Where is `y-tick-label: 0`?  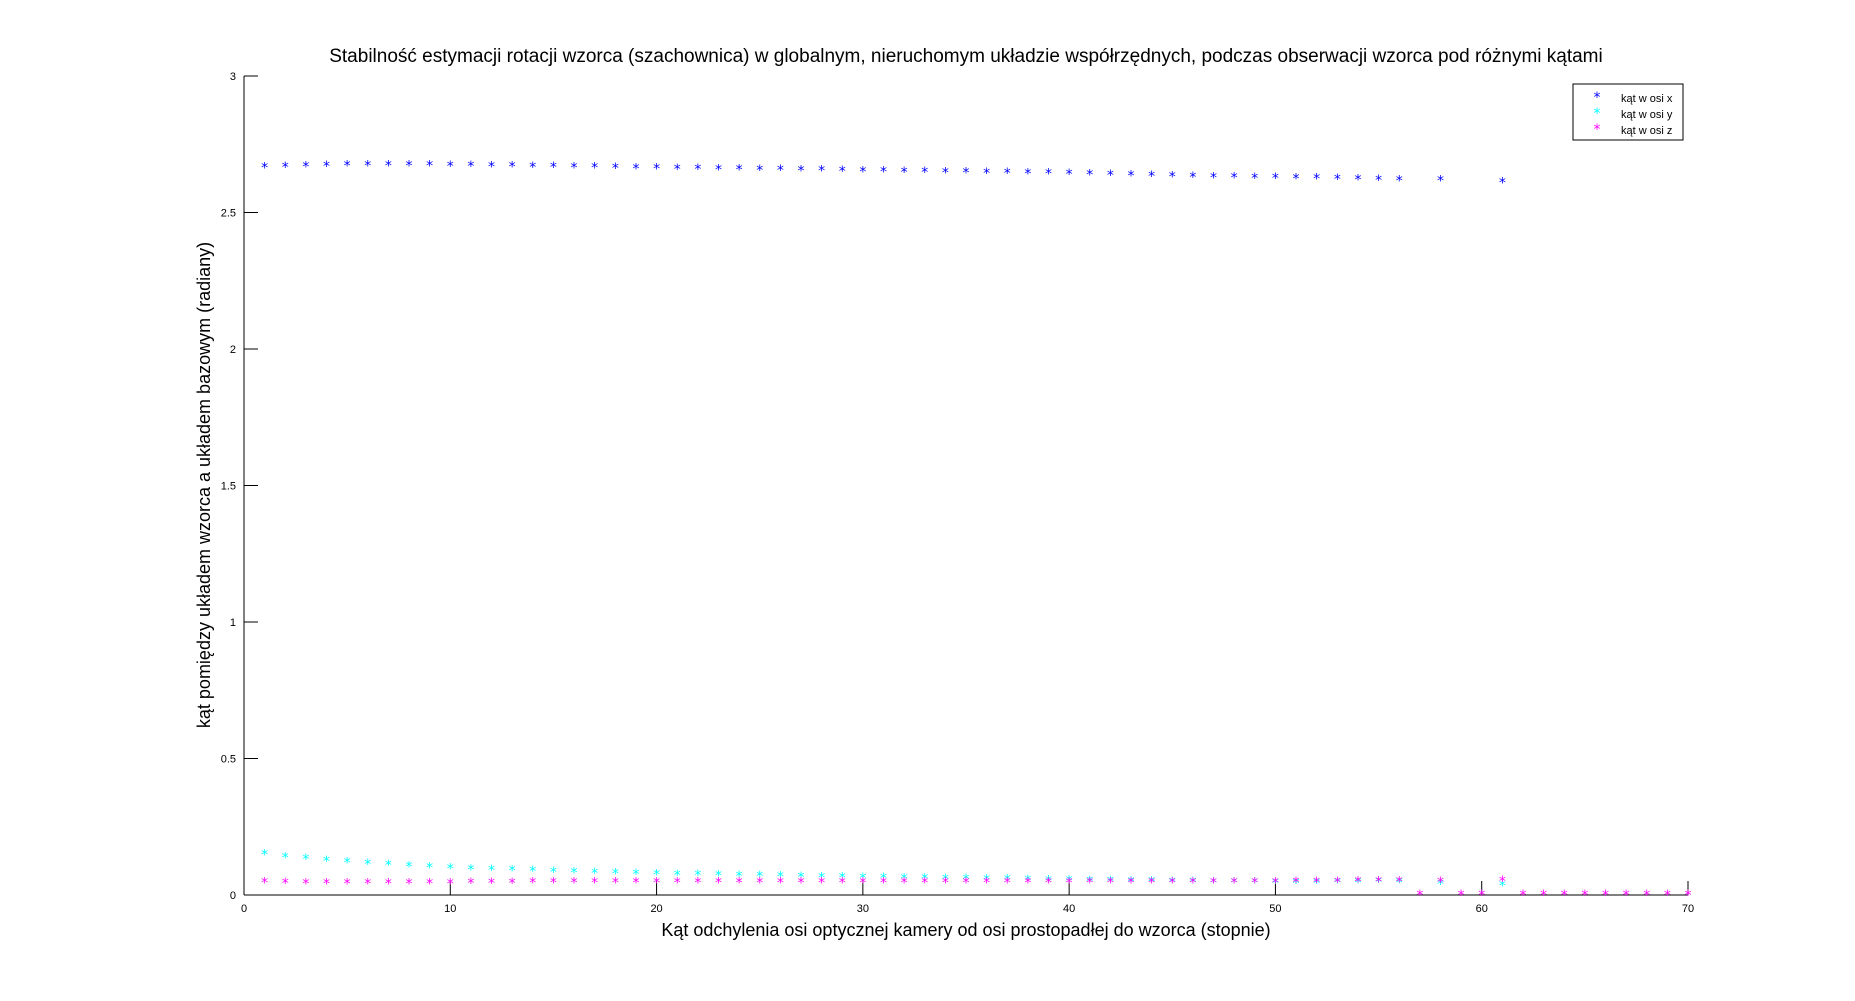 y-tick-label: 0 is located at coordinates (233, 896).